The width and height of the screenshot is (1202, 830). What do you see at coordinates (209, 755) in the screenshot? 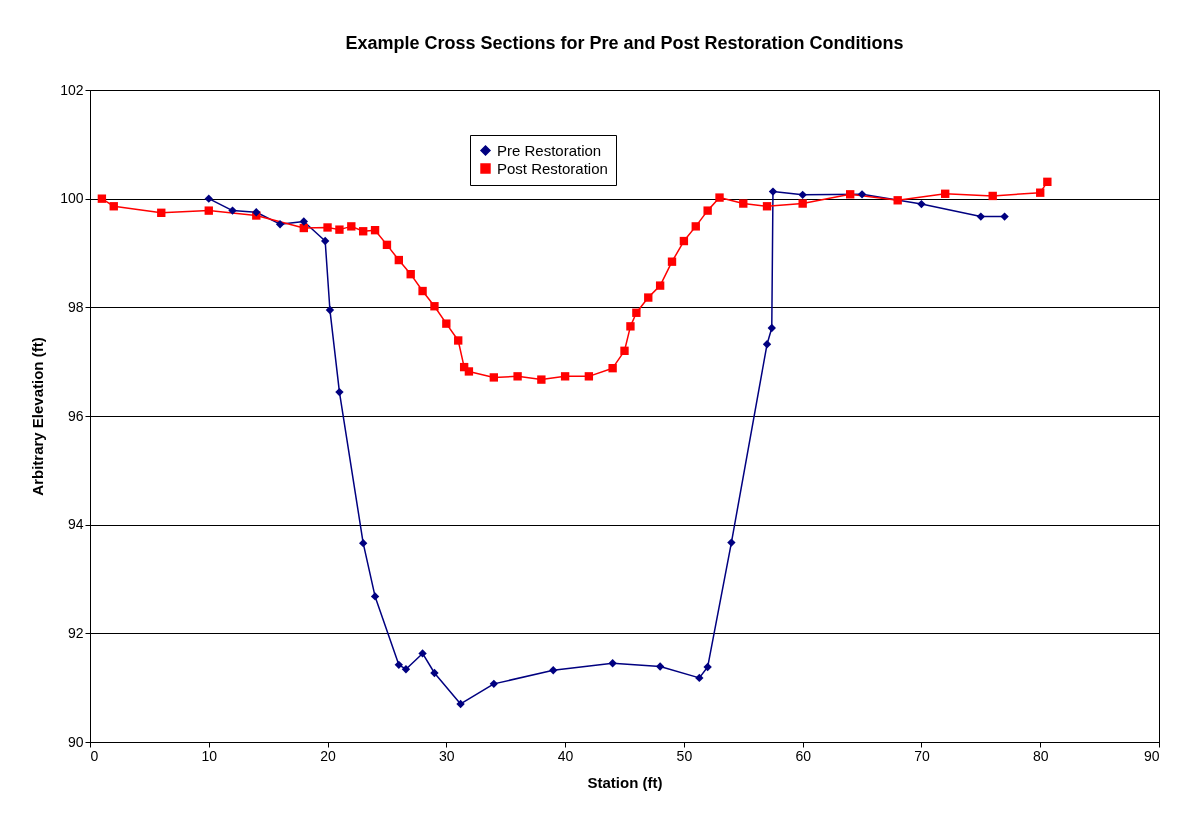
I see `x-tick-label: 10` at bounding box center [209, 755].